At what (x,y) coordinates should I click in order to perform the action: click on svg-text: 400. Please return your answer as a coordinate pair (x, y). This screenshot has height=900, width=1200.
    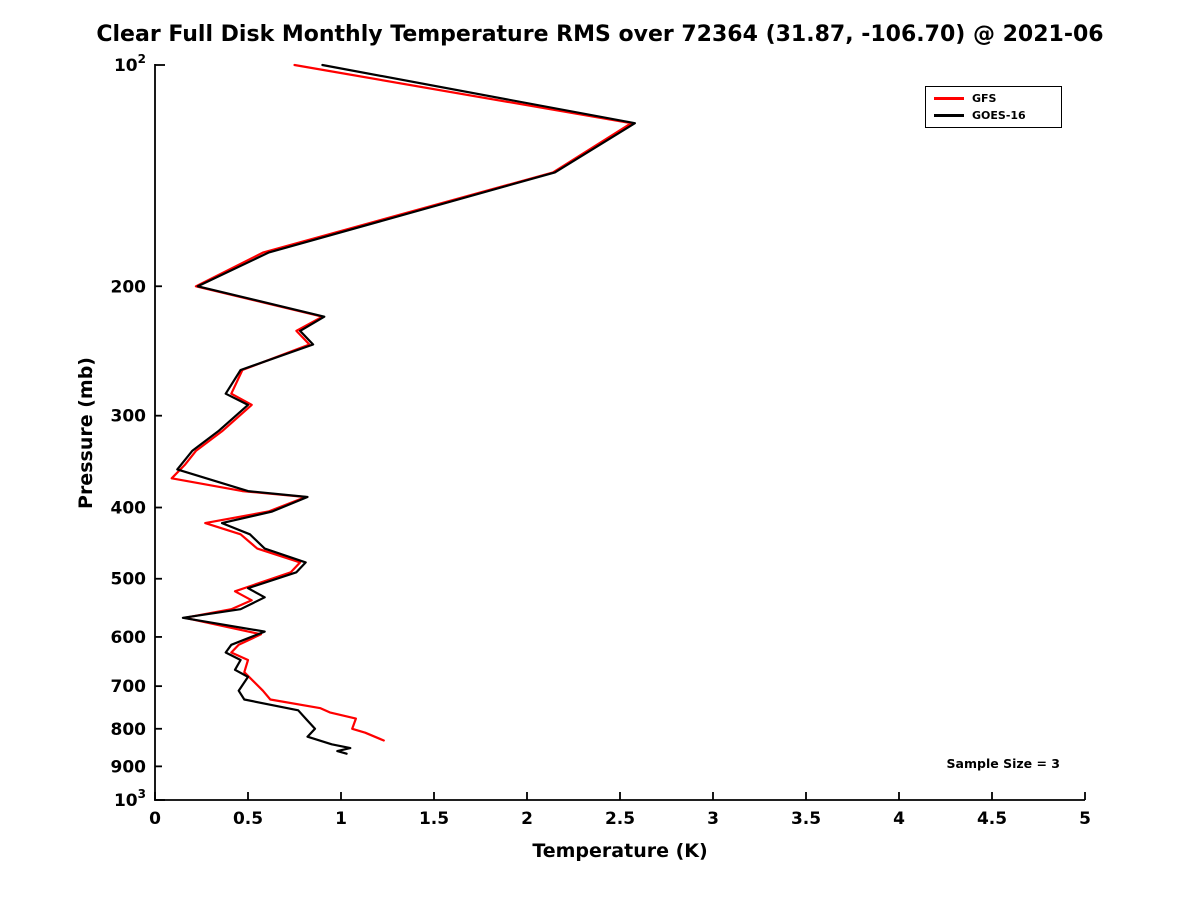
    Looking at the image, I should click on (129, 509).